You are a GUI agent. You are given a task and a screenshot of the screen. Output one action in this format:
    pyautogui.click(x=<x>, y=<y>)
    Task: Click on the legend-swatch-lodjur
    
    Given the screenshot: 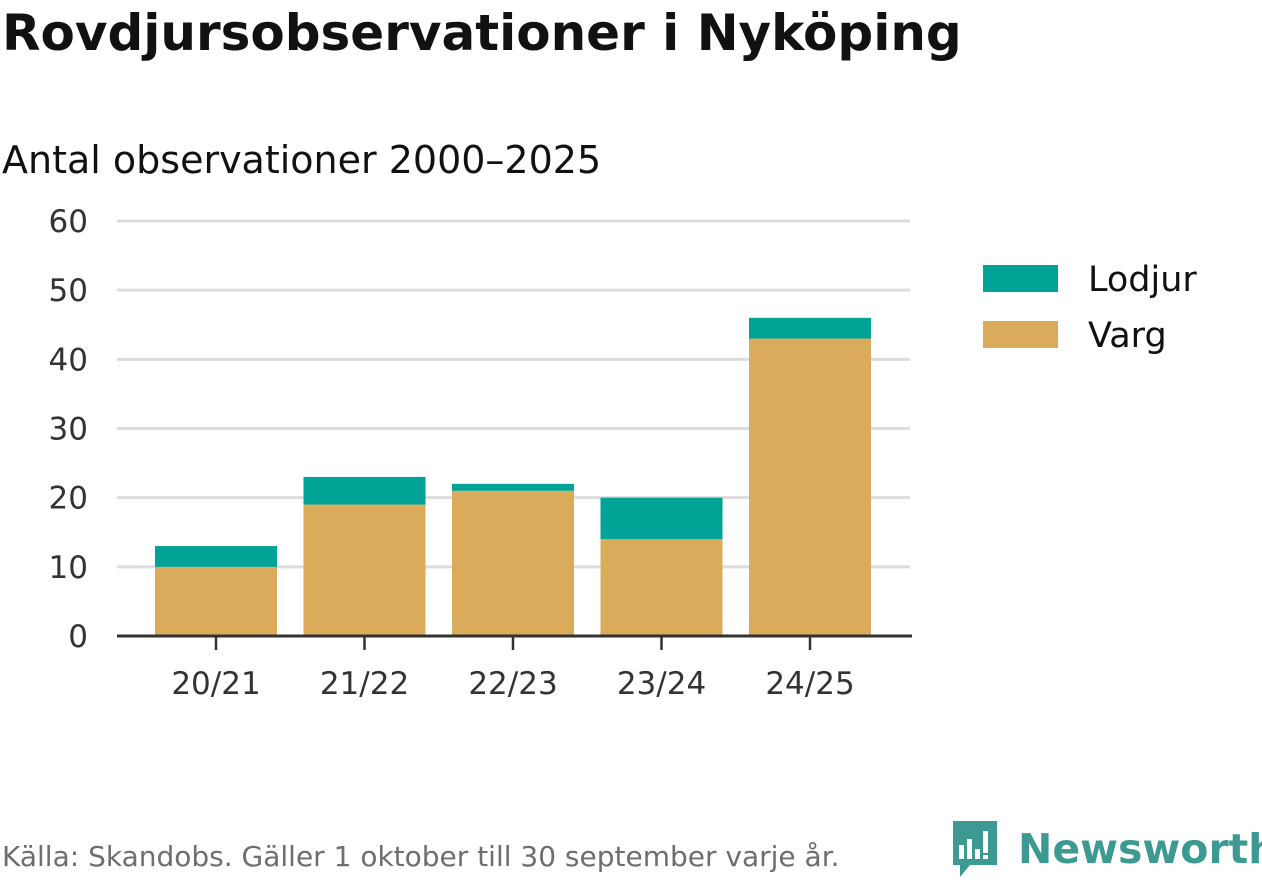 What is the action you would take?
    pyautogui.click(x=1020, y=278)
    